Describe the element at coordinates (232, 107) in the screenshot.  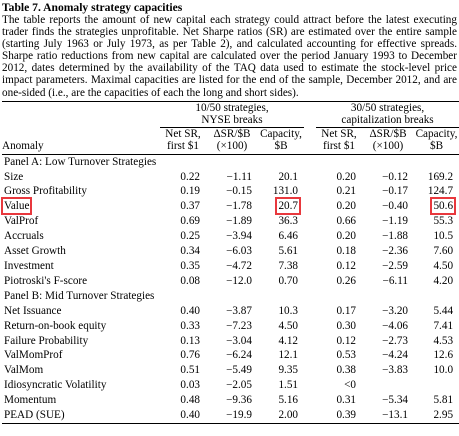
I see `group-header: 10/50 strategies,` at that location.